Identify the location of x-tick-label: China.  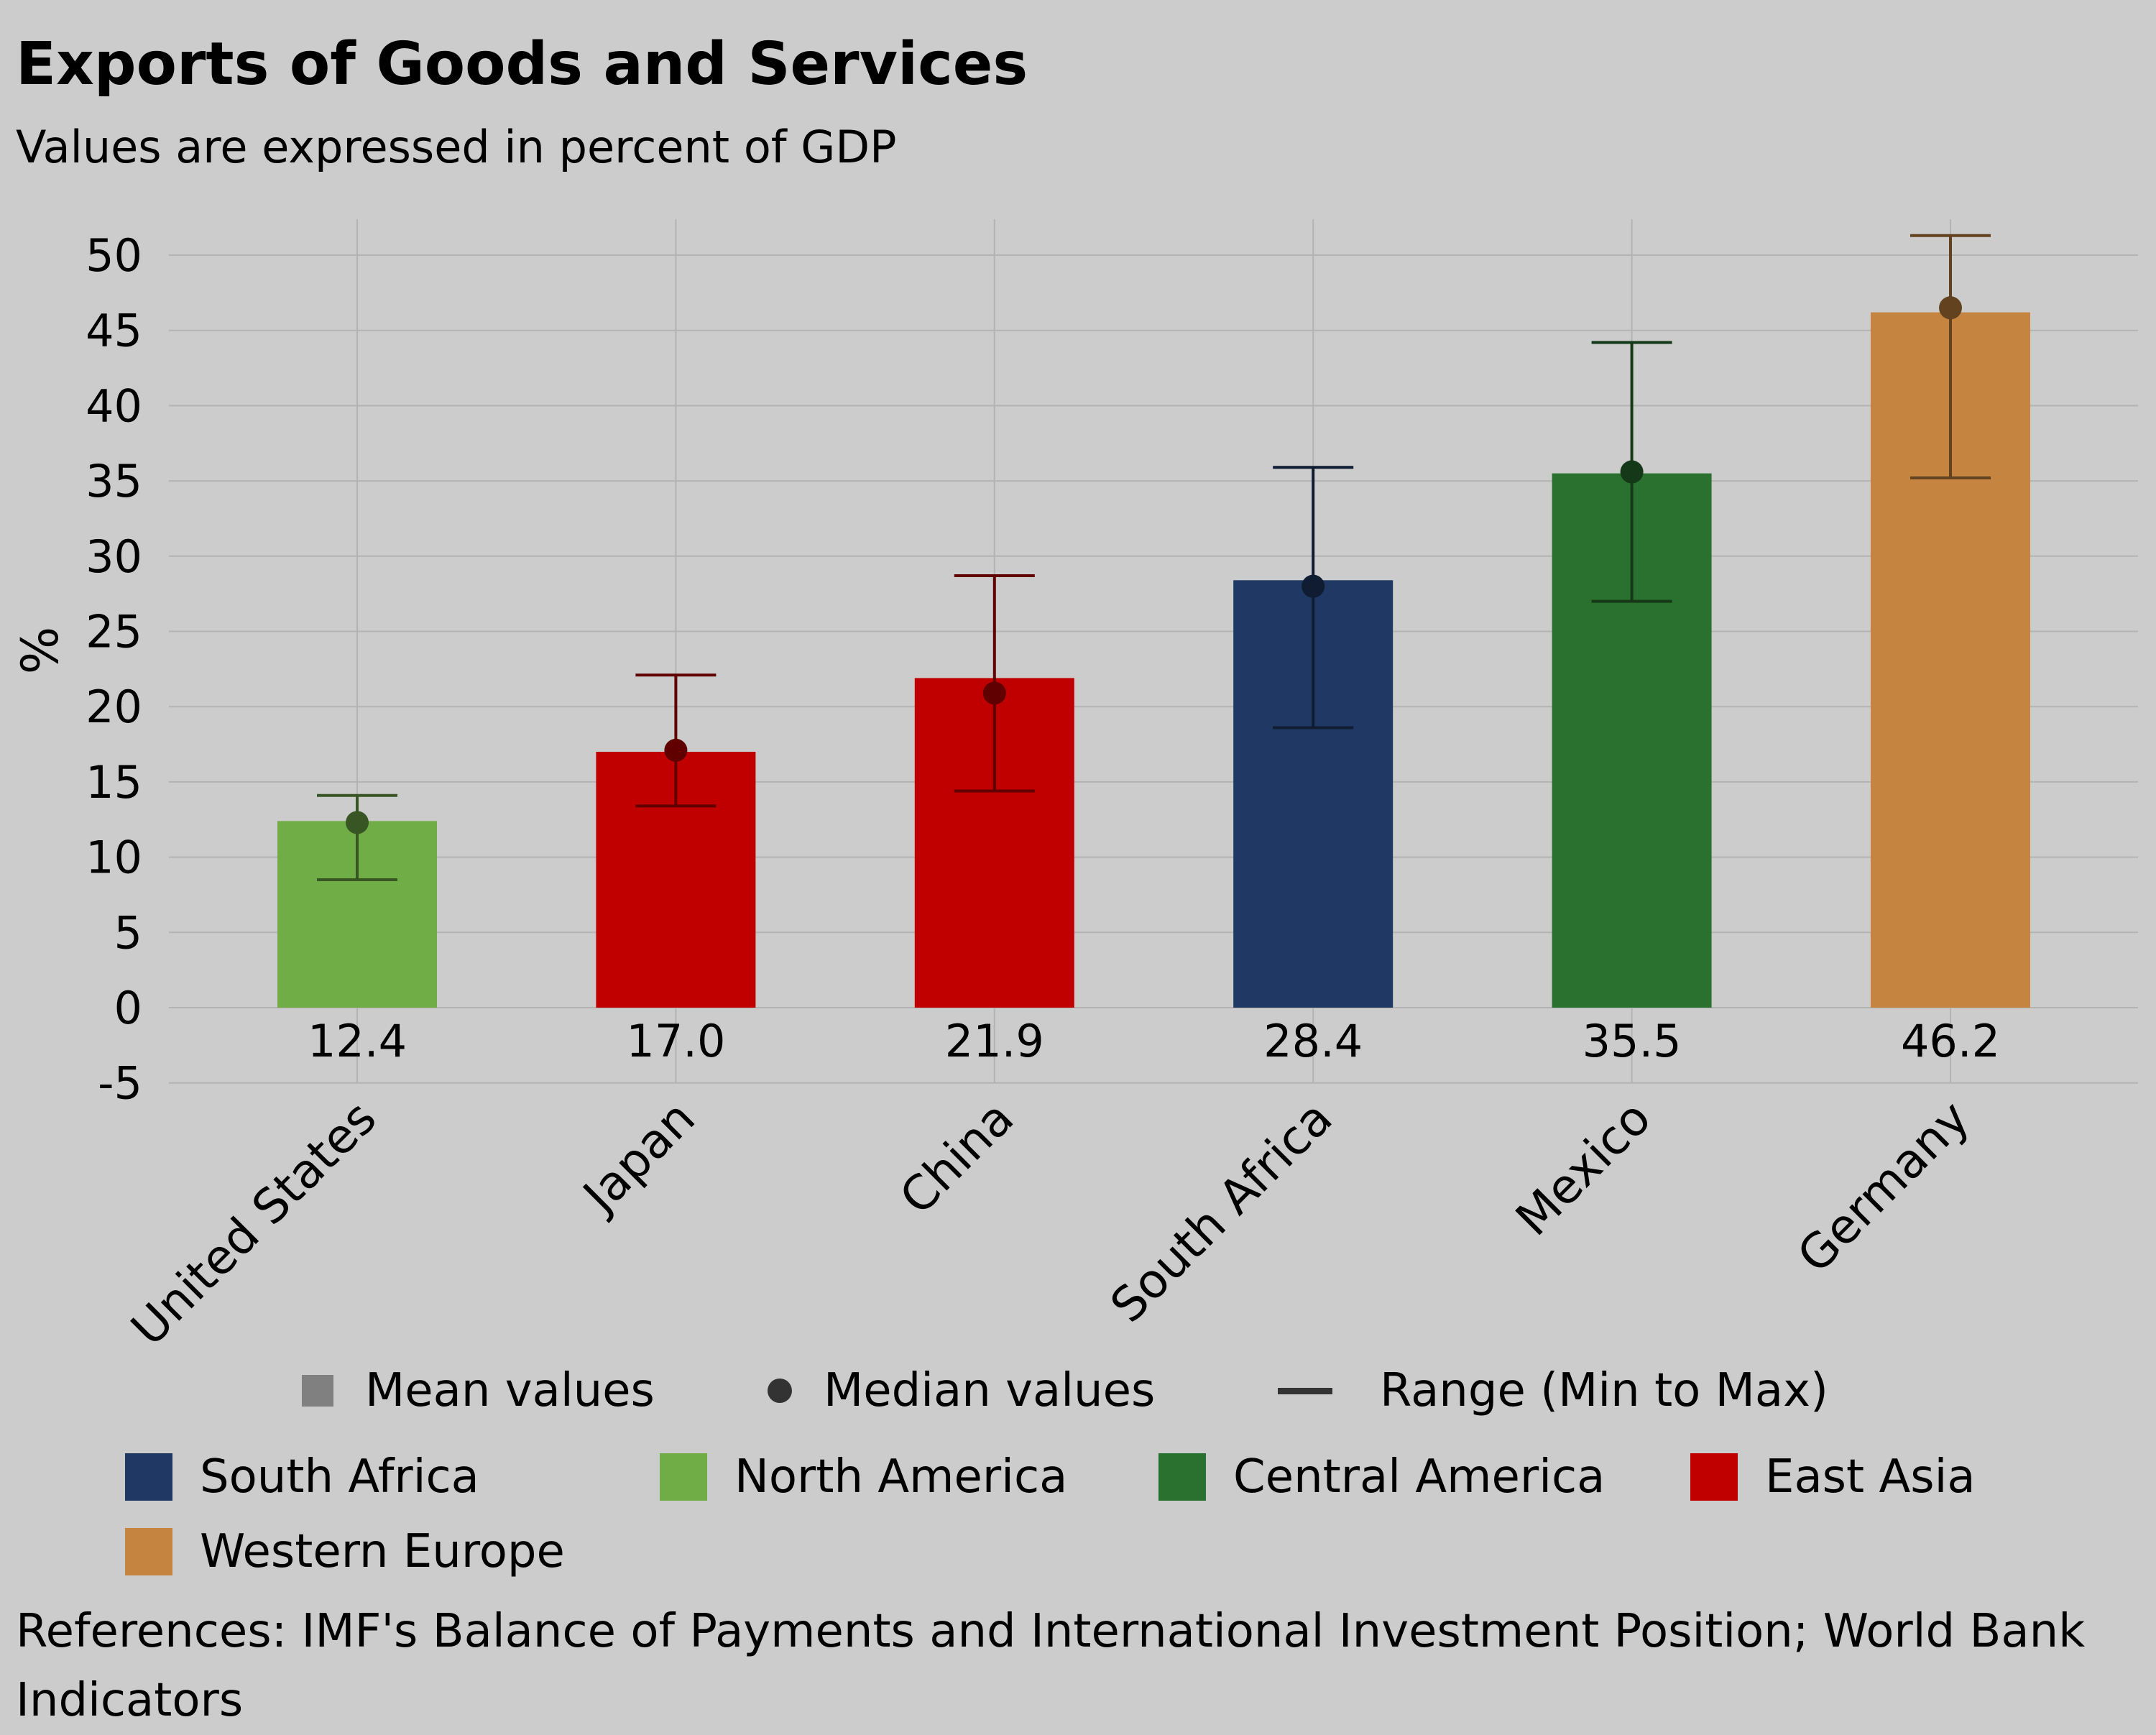
(957, 1157).